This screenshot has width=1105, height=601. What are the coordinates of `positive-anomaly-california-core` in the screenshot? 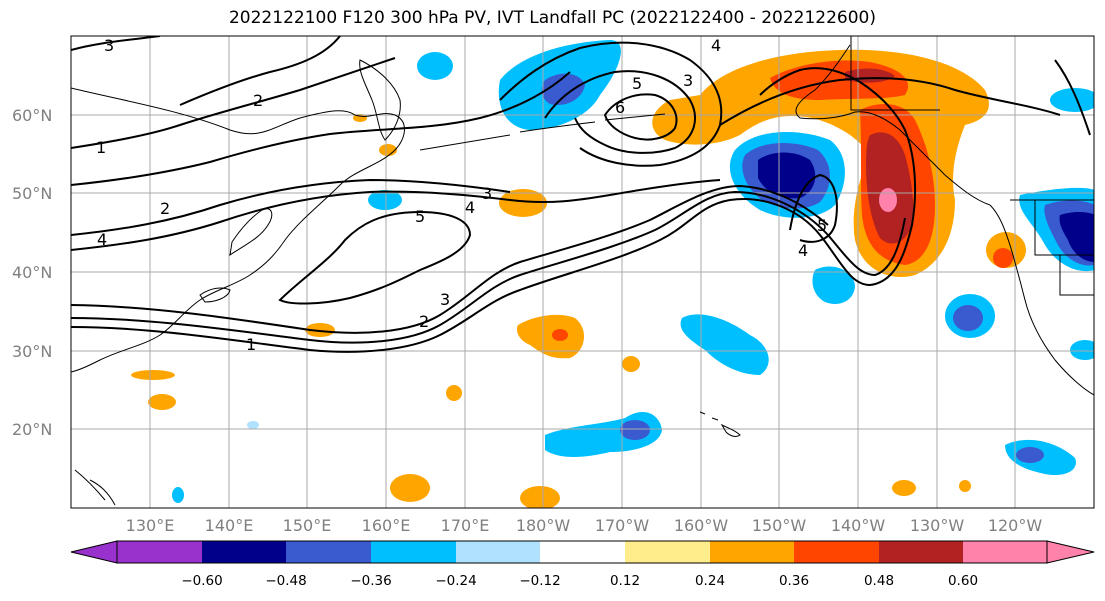 It's located at (1003, 258).